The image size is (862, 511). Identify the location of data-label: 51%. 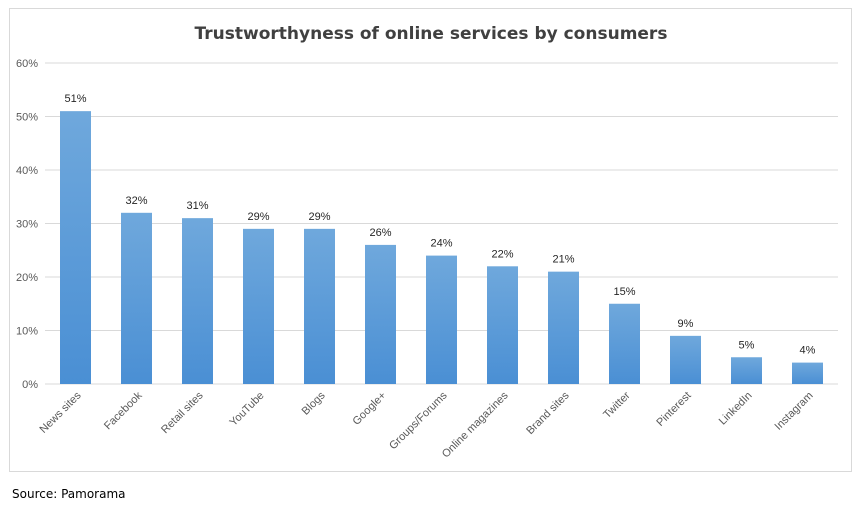
(75, 99).